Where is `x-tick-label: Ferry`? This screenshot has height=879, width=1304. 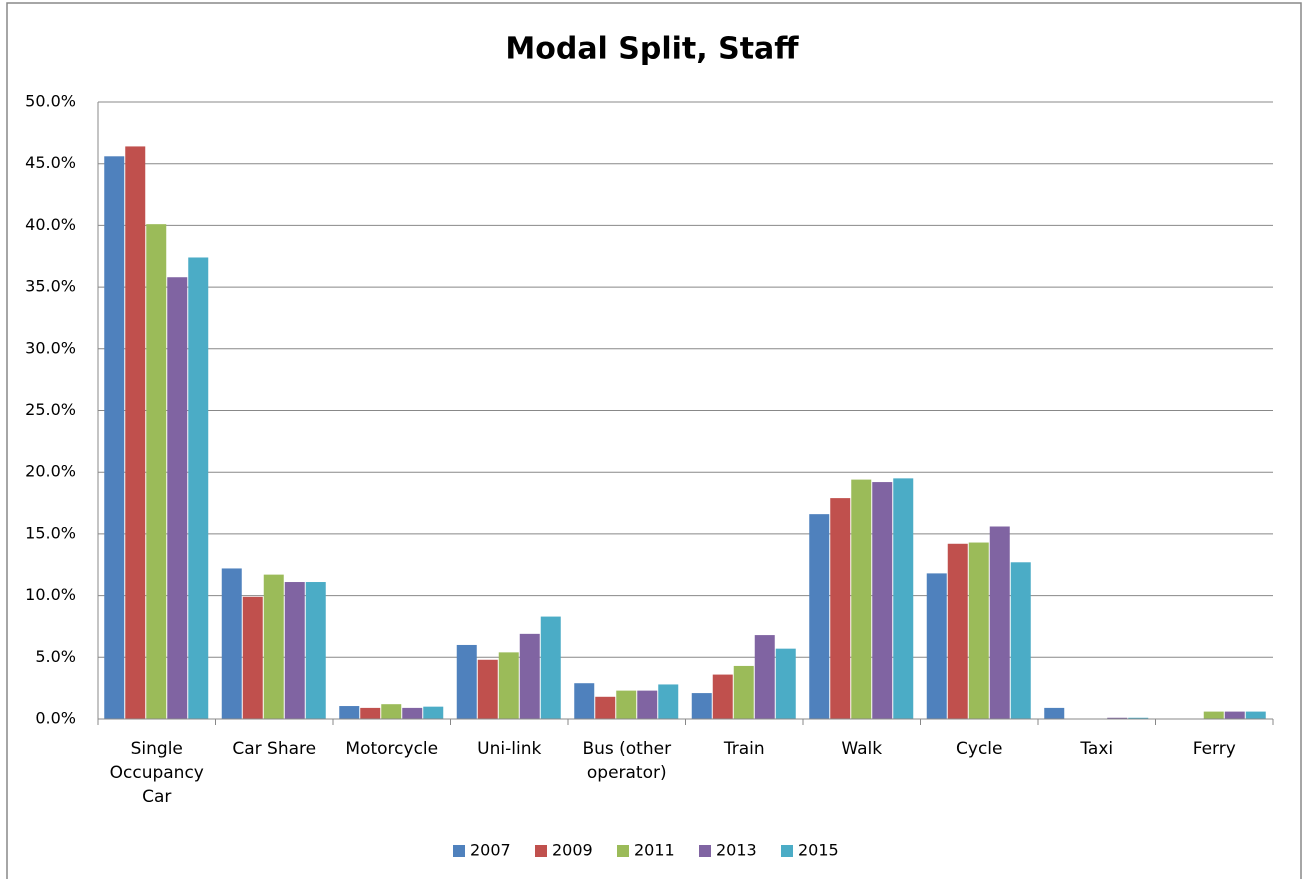
x-tick-label: Ferry is located at coordinates (1214, 749).